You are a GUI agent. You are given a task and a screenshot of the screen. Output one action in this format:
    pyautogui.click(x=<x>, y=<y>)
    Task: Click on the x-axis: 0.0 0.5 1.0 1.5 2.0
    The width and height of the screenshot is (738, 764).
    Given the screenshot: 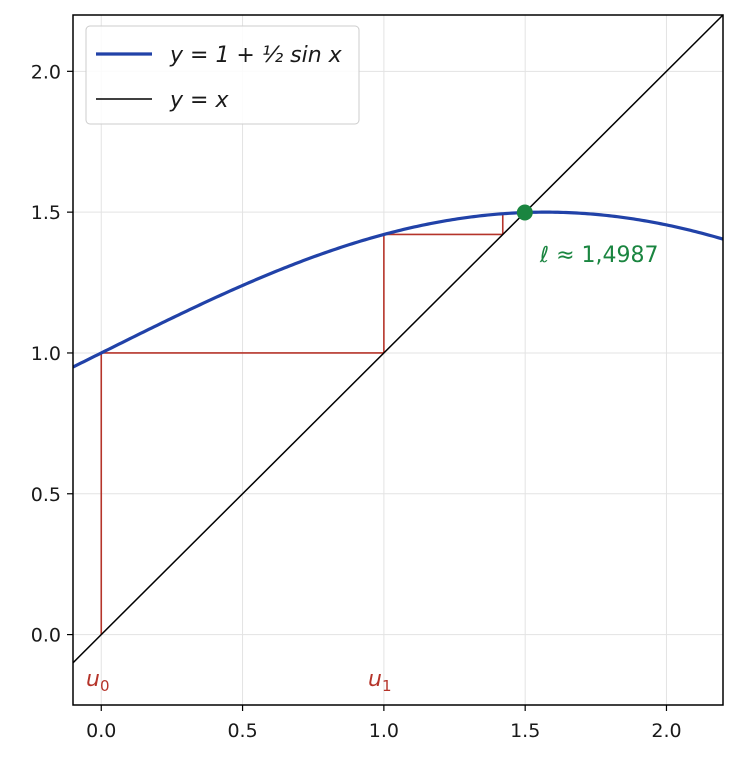 What is the action you would take?
    pyautogui.click(x=384, y=723)
    